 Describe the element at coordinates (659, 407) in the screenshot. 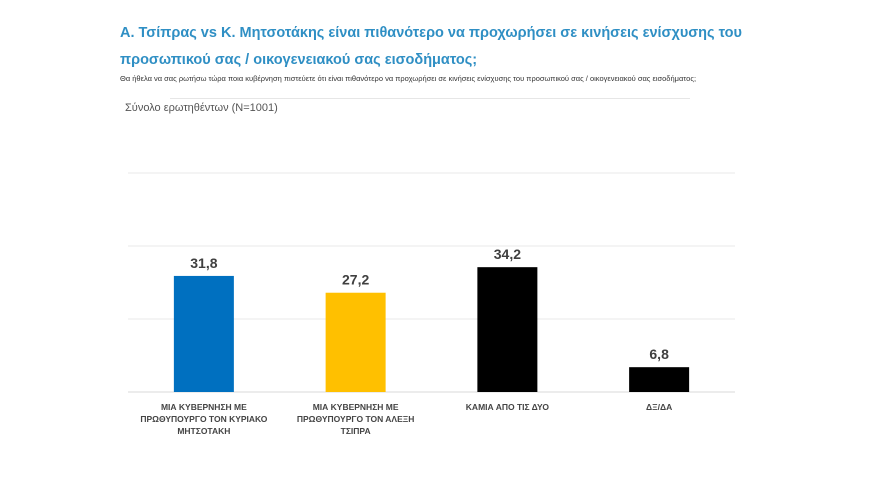

I see `x-tick-label: ΔΞ/ΔΑ` at that location.